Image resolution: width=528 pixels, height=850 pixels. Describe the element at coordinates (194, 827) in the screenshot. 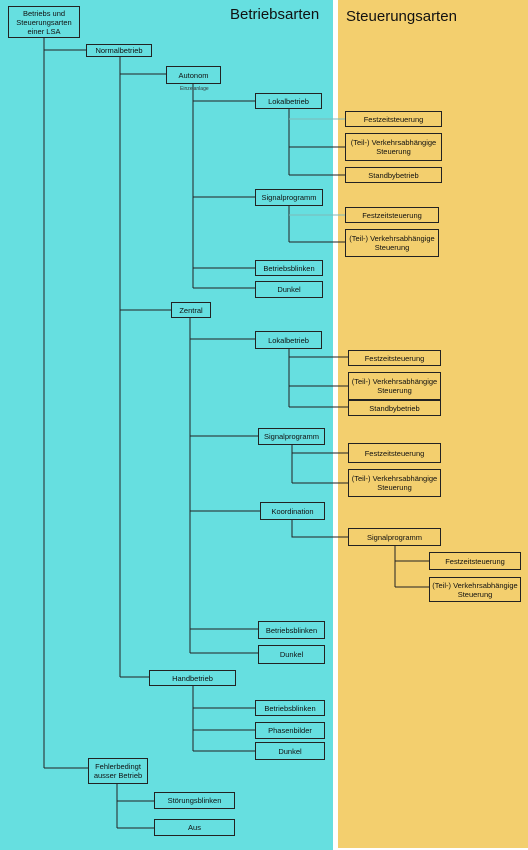

I see `node: Aus` at that location.